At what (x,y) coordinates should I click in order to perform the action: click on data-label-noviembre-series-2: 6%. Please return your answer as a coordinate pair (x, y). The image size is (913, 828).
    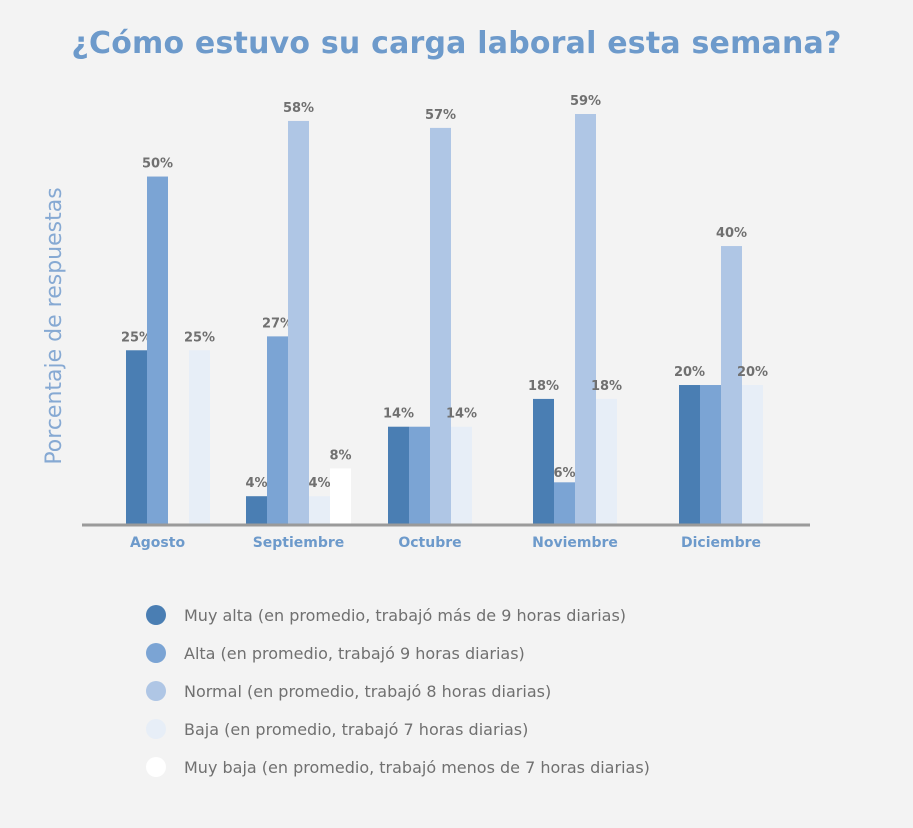
    Looking at the image, I should click on (564, 473).